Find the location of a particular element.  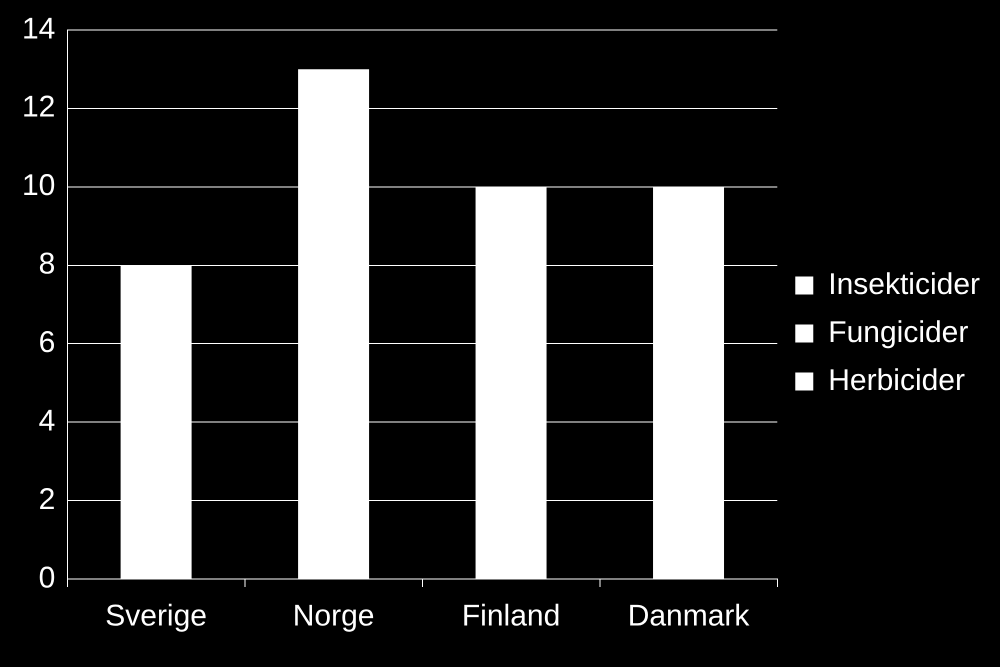

legend-label: Herbicider is located at coordinates (896, 380).